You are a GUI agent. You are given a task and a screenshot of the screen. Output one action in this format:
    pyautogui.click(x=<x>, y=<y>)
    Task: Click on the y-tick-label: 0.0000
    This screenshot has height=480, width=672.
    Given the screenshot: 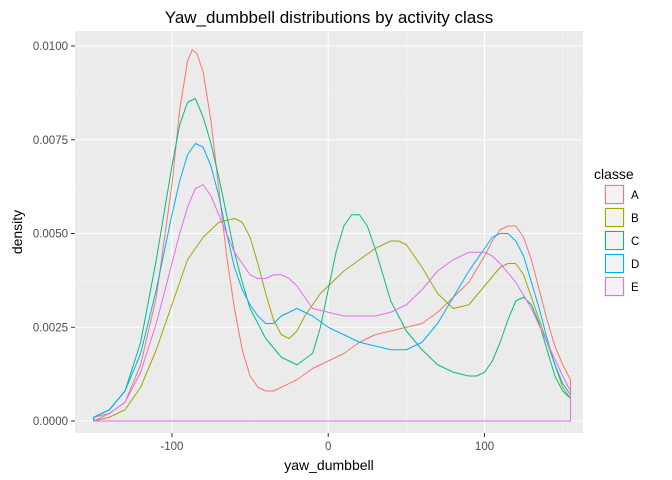 What is the action you would take?
    pyautogui.click(x=50, y=422)
    